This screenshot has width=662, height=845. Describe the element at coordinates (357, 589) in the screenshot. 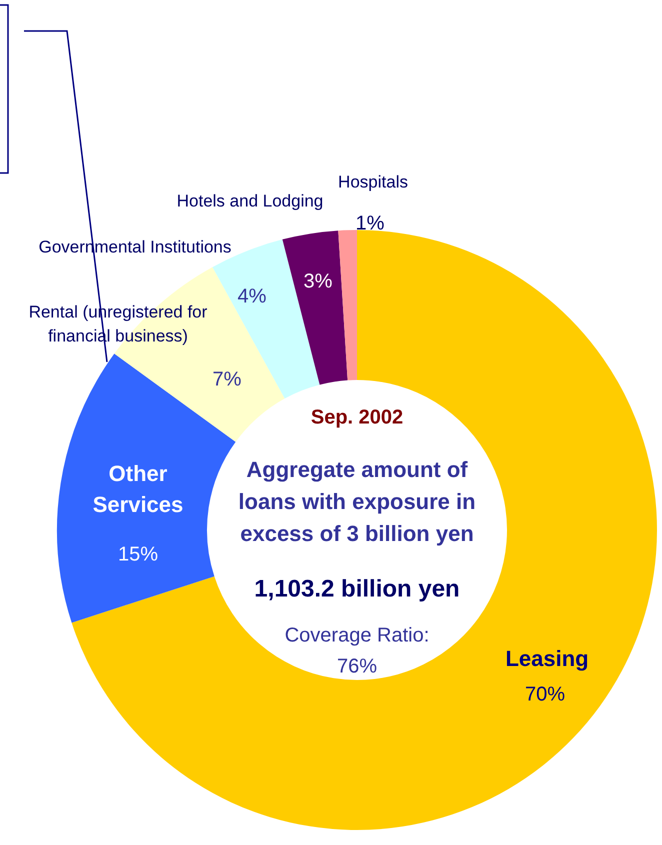

I see `text: 1,103.2 billion yen` at that location.